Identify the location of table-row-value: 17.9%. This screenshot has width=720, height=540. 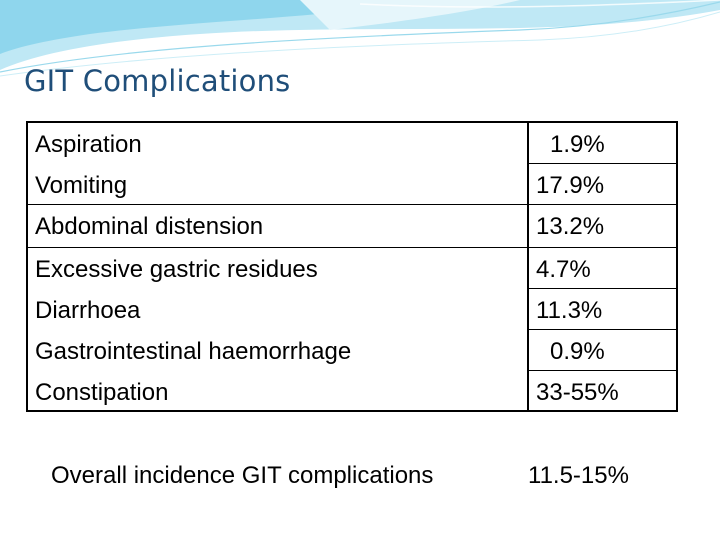
(570, 185).